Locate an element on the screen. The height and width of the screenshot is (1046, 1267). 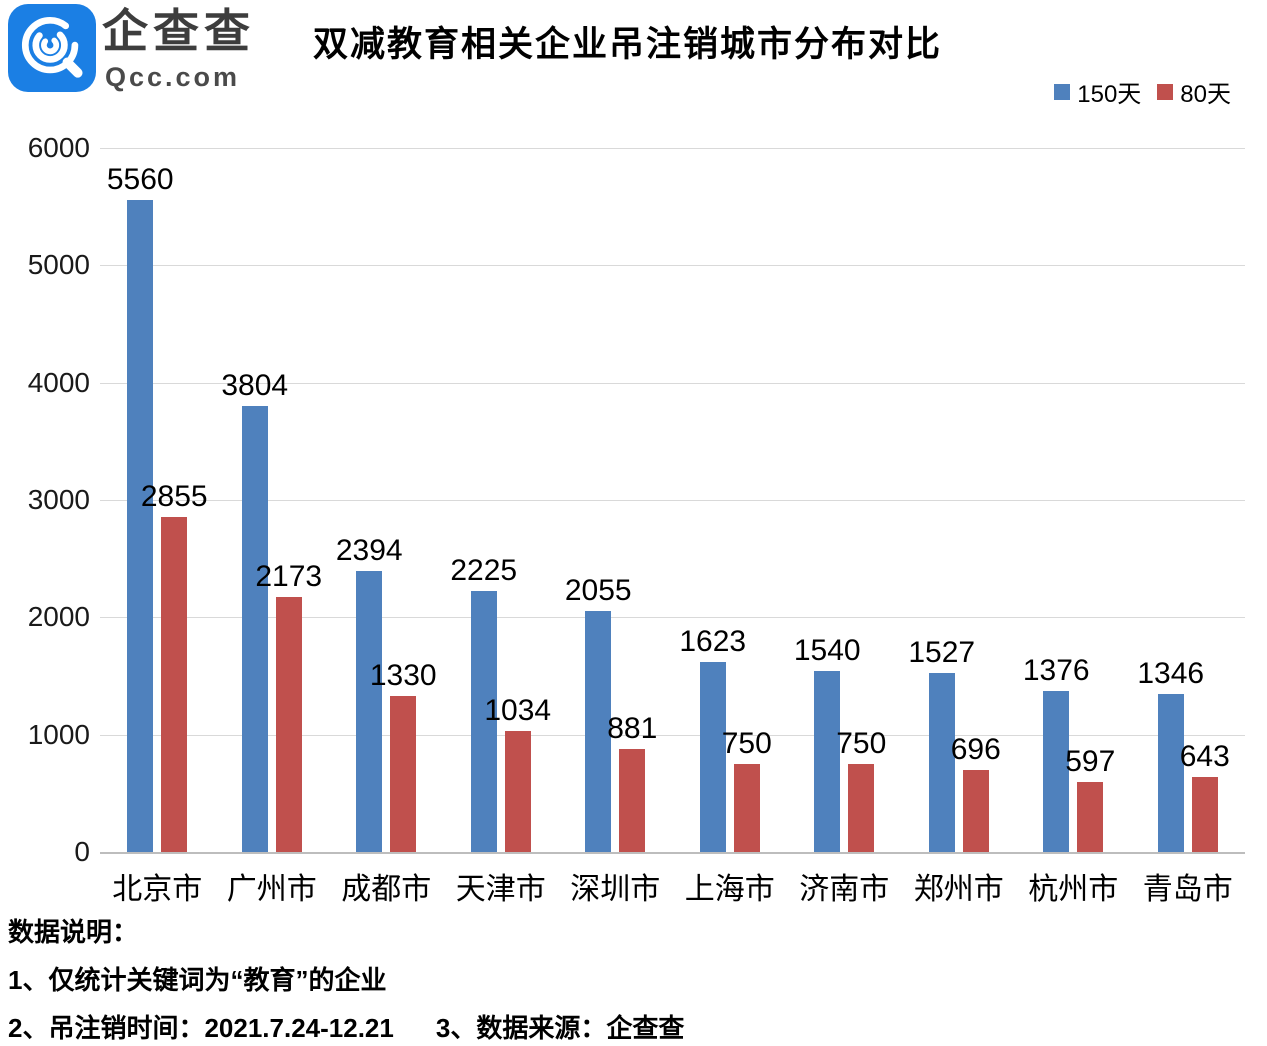
bar-value-label: 597 is located at coordinates (1090, 761).